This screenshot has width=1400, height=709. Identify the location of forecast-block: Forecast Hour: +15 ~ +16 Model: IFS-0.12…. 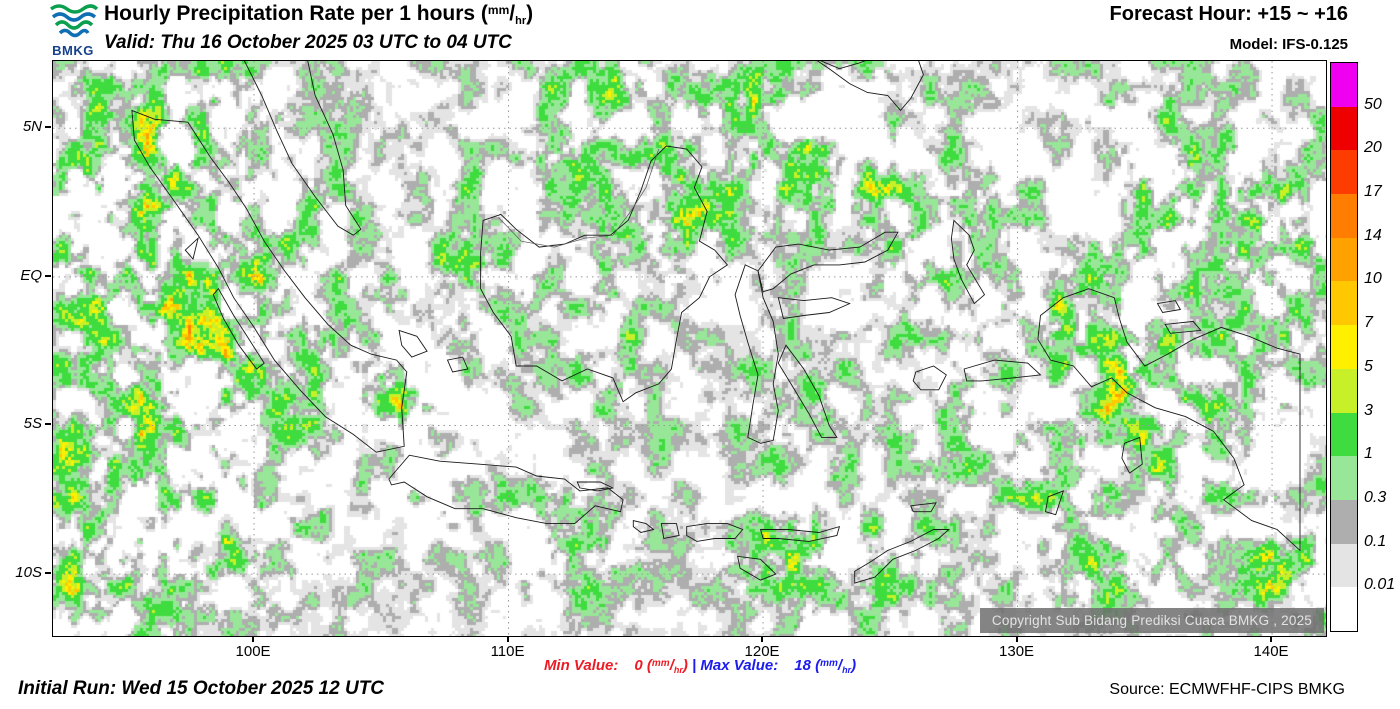
(1229, 28).